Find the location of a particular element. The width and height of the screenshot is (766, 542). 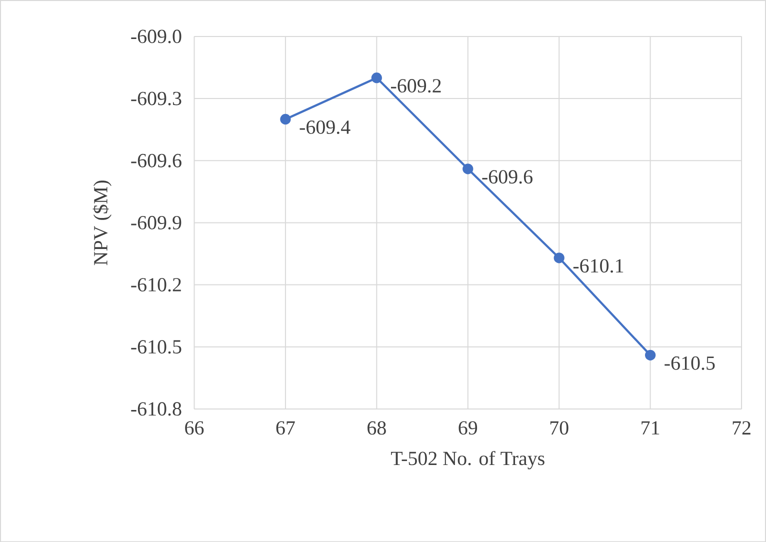

x-tick-label: 72 is located at coordinates (741, 427).